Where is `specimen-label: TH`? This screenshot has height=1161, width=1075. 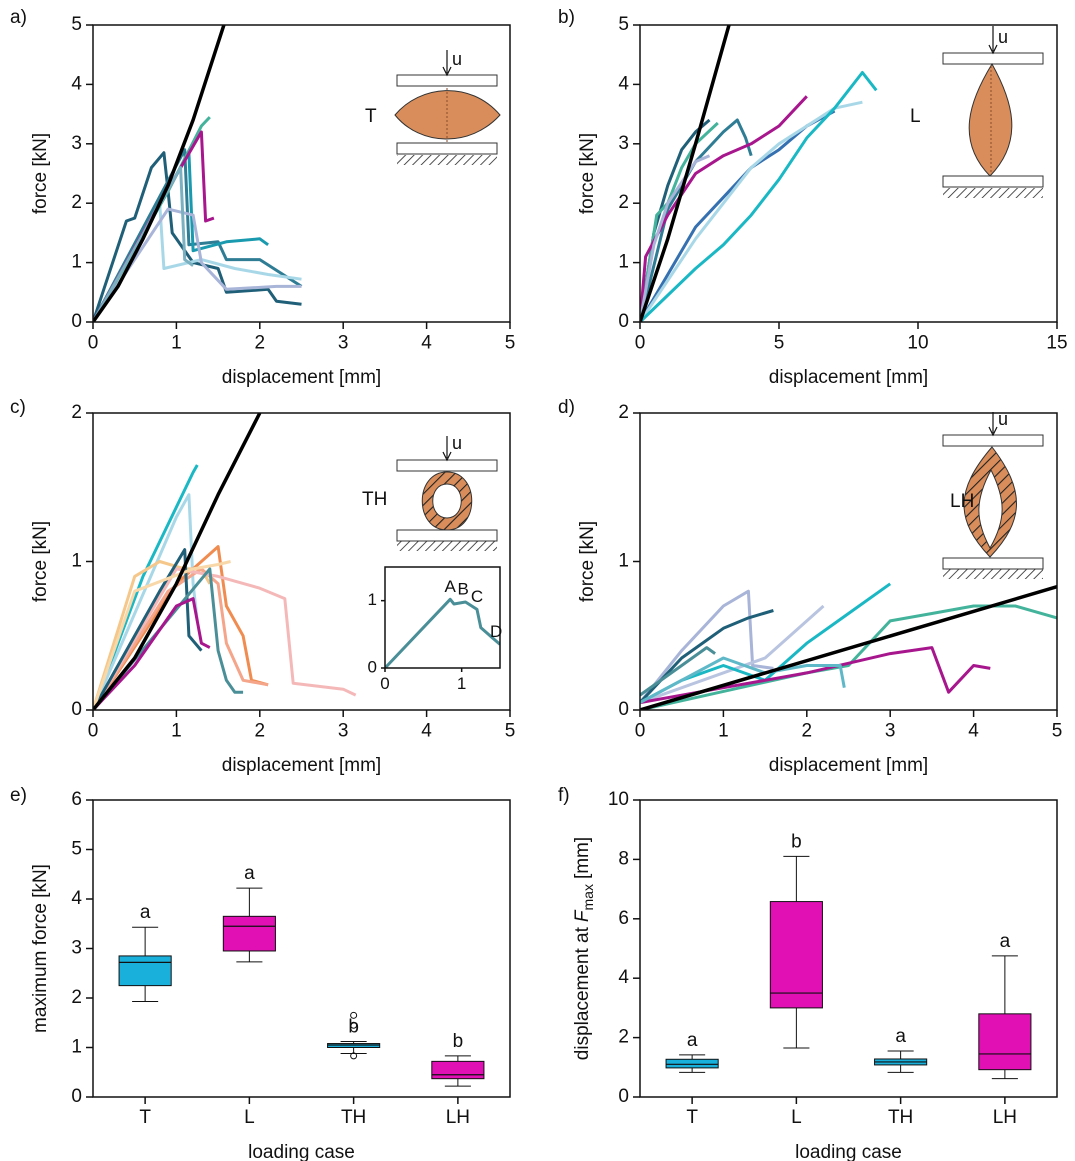
specimen-label: TH is located at coordinates (374, 499).